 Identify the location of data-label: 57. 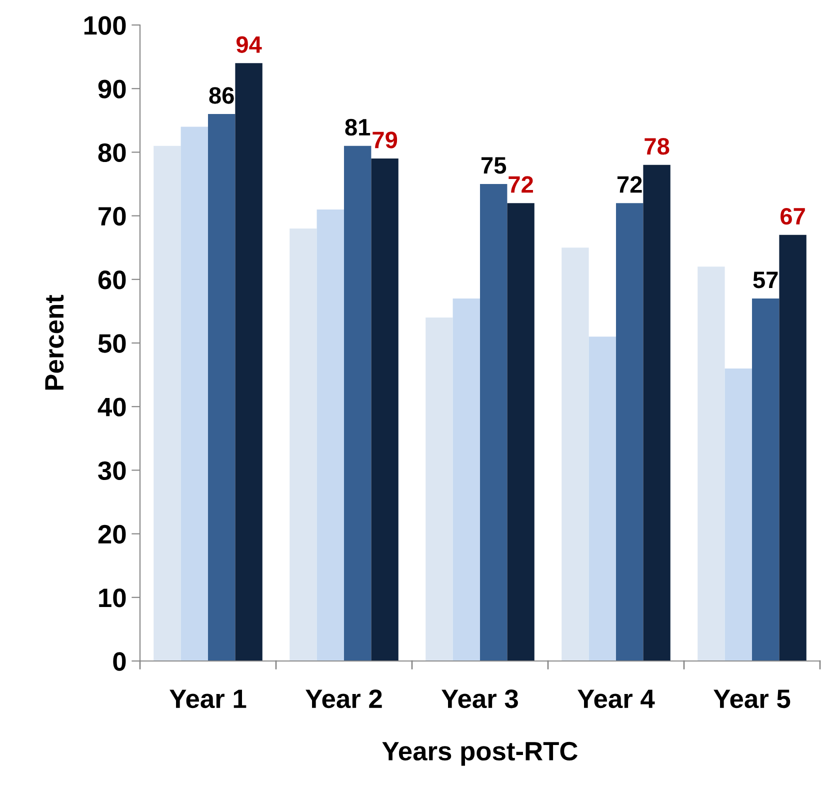
(765, 280).